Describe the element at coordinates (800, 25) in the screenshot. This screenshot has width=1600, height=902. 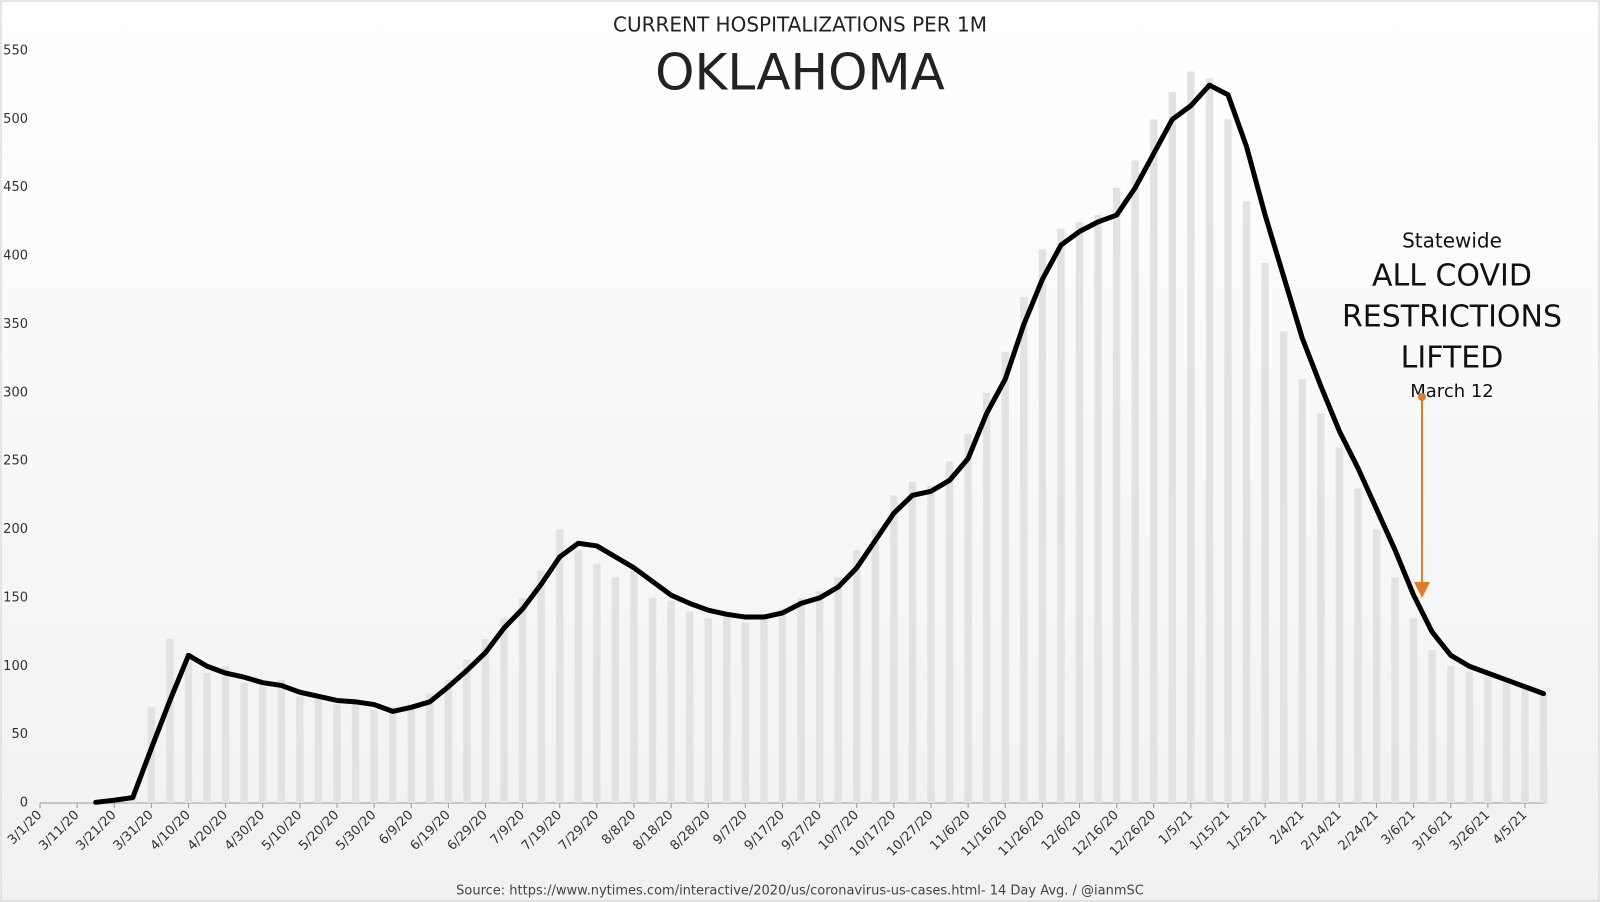
I see `chart-title: CURRENT HOSPITALIZATIONS PER 1M` at that location.